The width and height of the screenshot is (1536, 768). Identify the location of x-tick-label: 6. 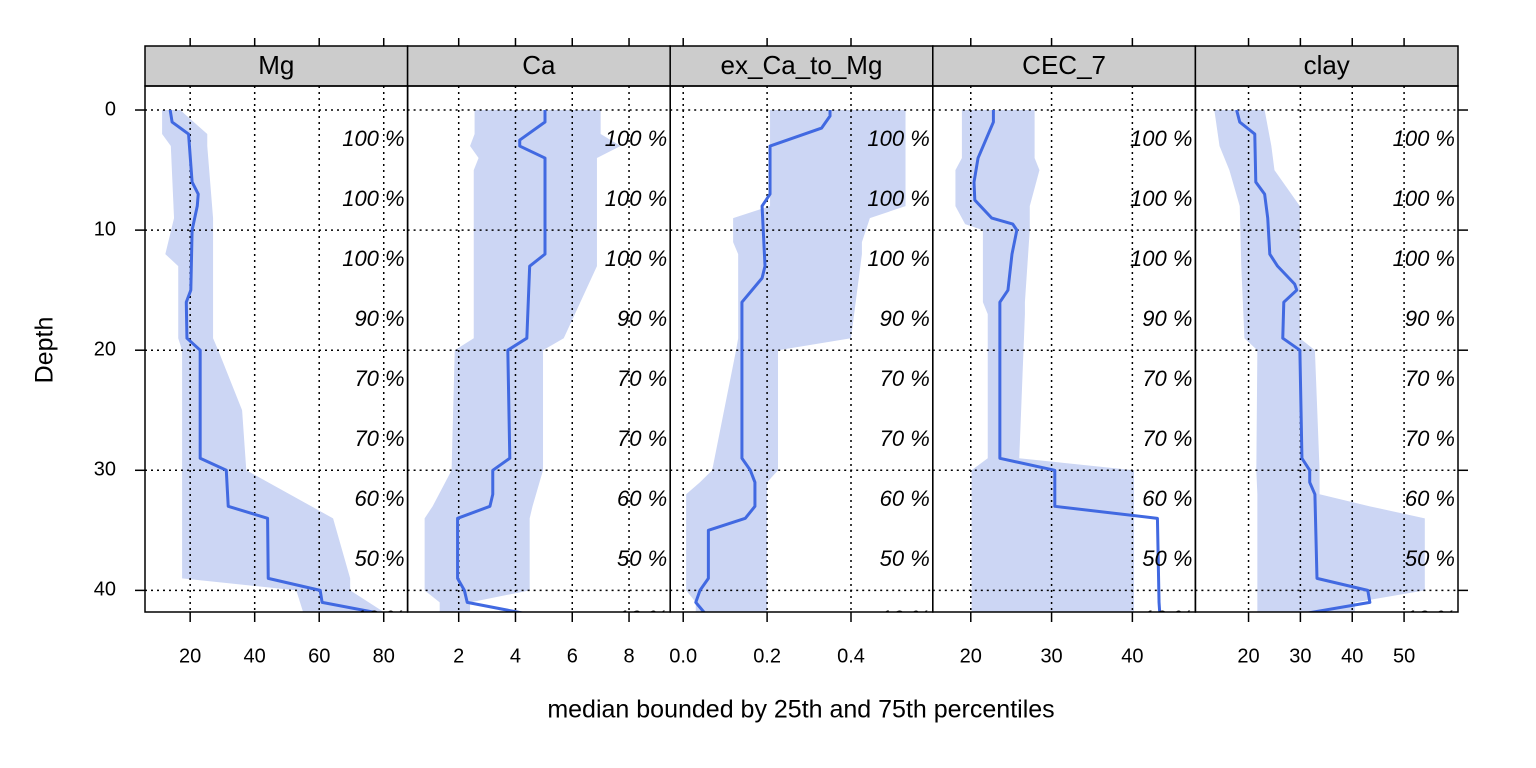
(572, 656).